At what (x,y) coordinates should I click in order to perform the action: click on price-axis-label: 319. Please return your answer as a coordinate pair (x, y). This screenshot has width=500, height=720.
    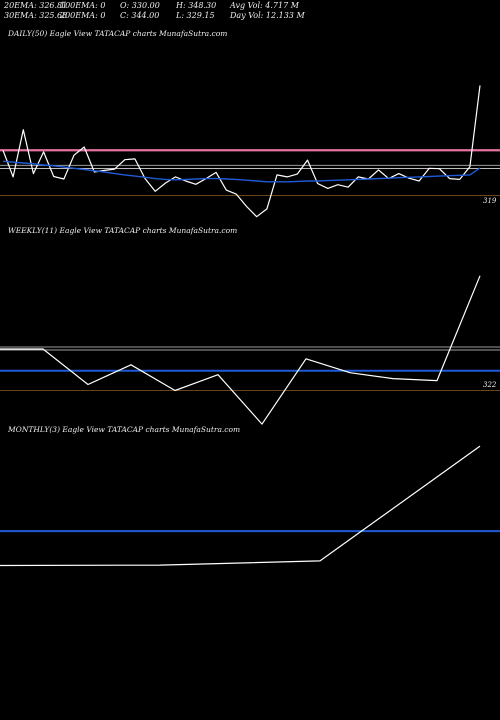
    Looking at the image, I should click on (490, 201).